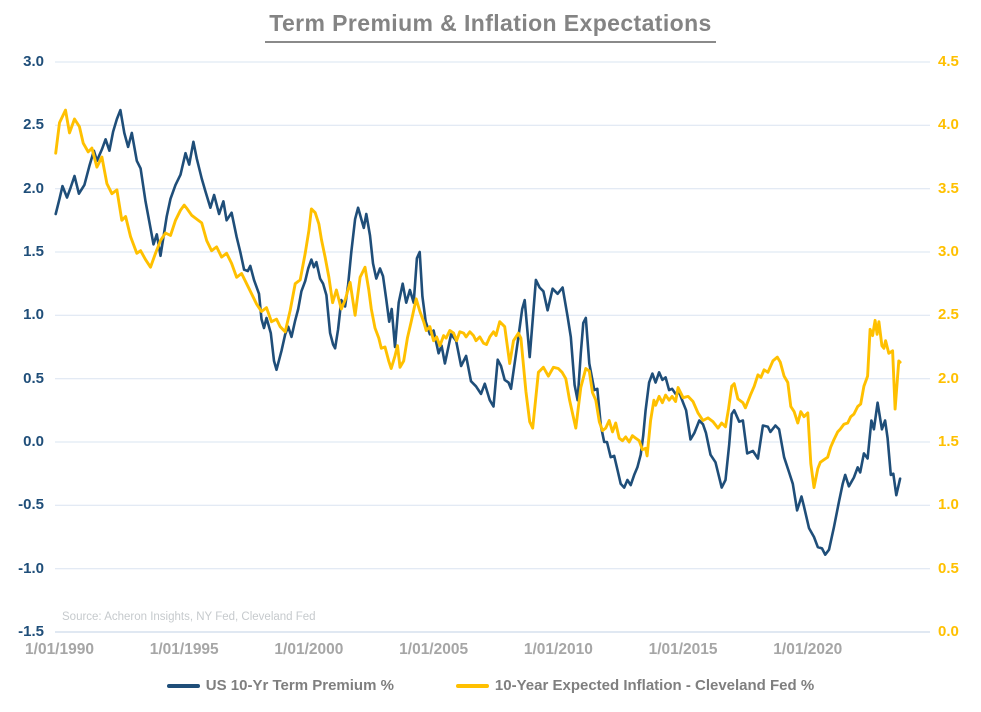  I want to click on chart-title: Term Premium & Inflation Expectations, so click(490, 26).